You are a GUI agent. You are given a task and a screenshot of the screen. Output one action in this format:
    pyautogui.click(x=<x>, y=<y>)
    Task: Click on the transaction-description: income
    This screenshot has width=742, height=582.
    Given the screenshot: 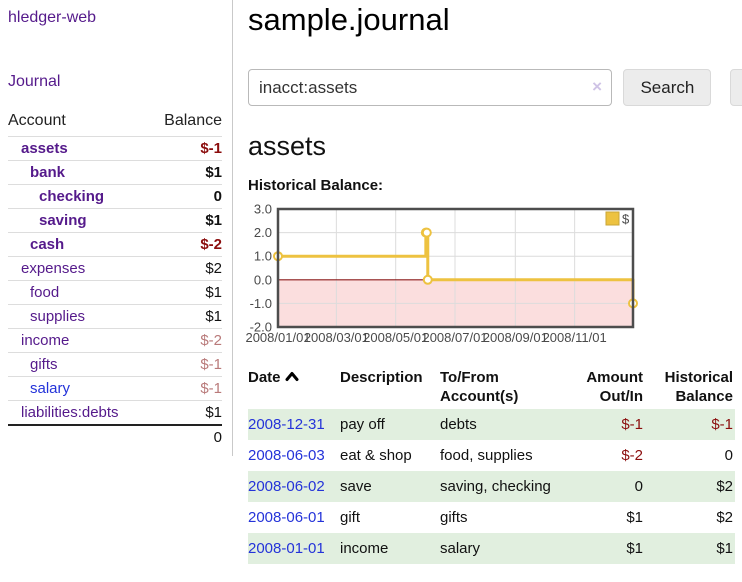 What is the action you would take?
    pyautogui.click(x=390, y=548)
    